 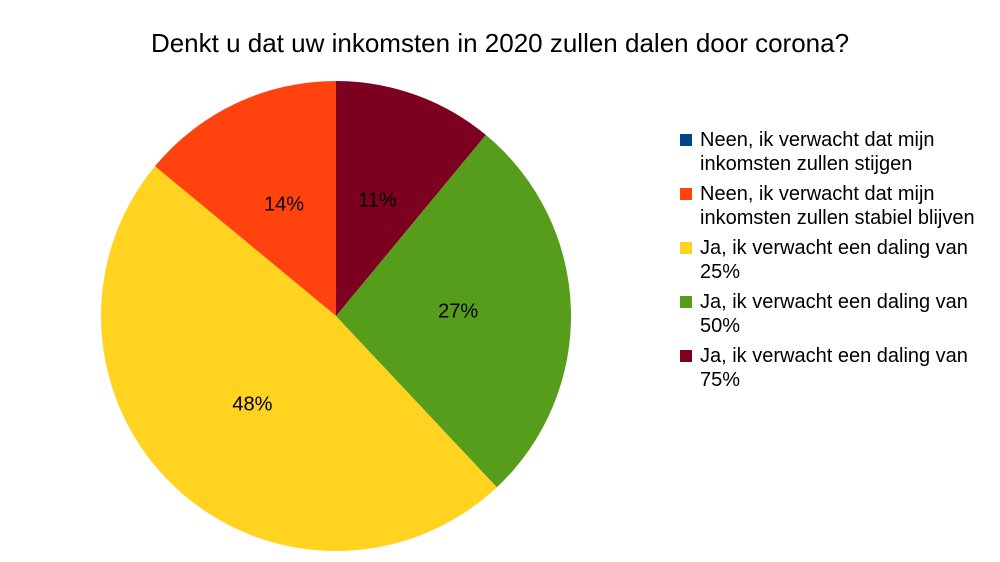 I want to click on legend-label: Ja, ik verwacht een daling van 50%, so click(x=834, y=314).